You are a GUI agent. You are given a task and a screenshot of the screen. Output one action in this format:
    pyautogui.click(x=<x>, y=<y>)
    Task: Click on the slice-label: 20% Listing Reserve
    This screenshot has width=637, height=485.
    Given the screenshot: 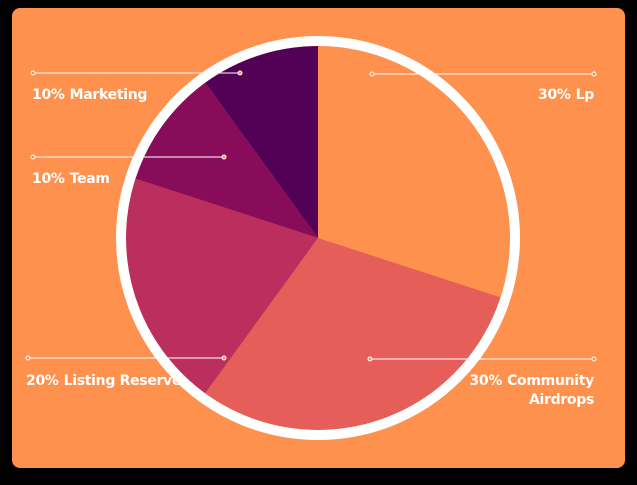 What is the action you would take?
    pyautogui.click(x=103, y=381)
    